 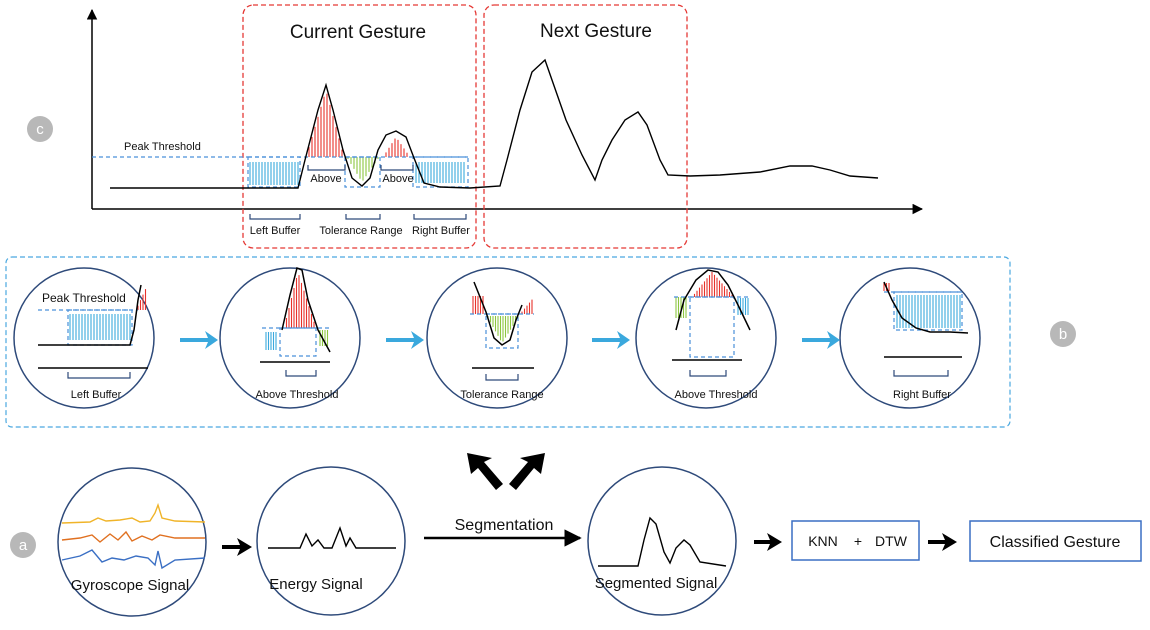 I want to click on step3-signal, so click(x=498, y=313).